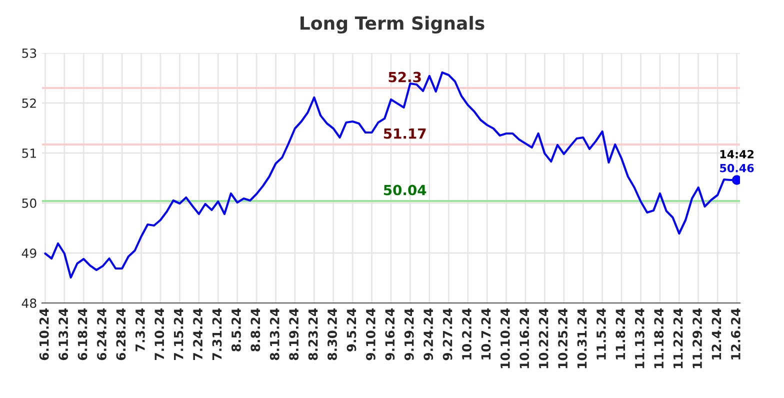 Image resolution: width=784 pixels, height=398 pixels. What do you see at coordinates (737, 168) in the screenshot?
I see `annotation: 50.46` at bounding box center [737, 168].